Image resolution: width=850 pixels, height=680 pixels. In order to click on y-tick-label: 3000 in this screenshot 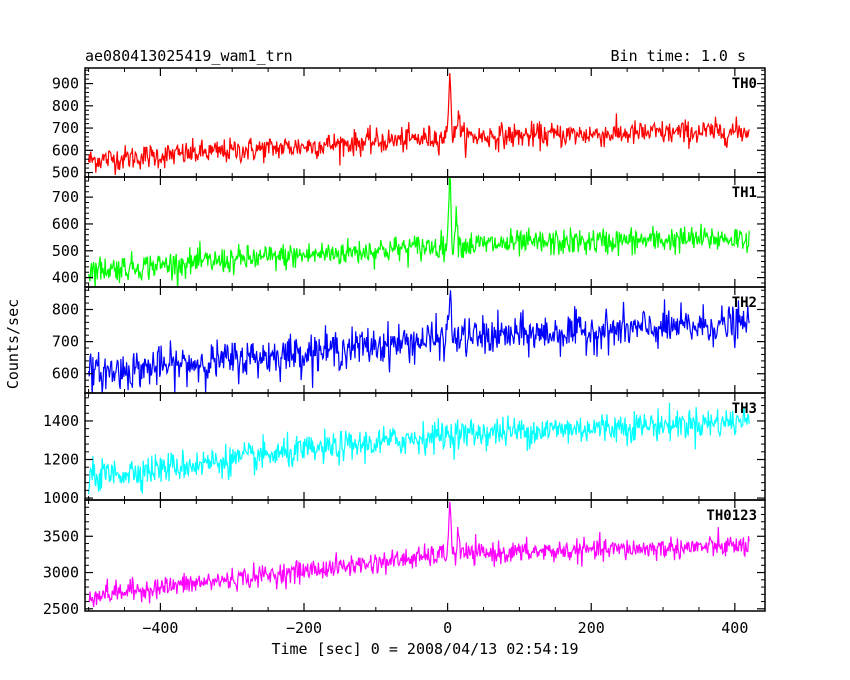, I will do `click(61, 573)`.